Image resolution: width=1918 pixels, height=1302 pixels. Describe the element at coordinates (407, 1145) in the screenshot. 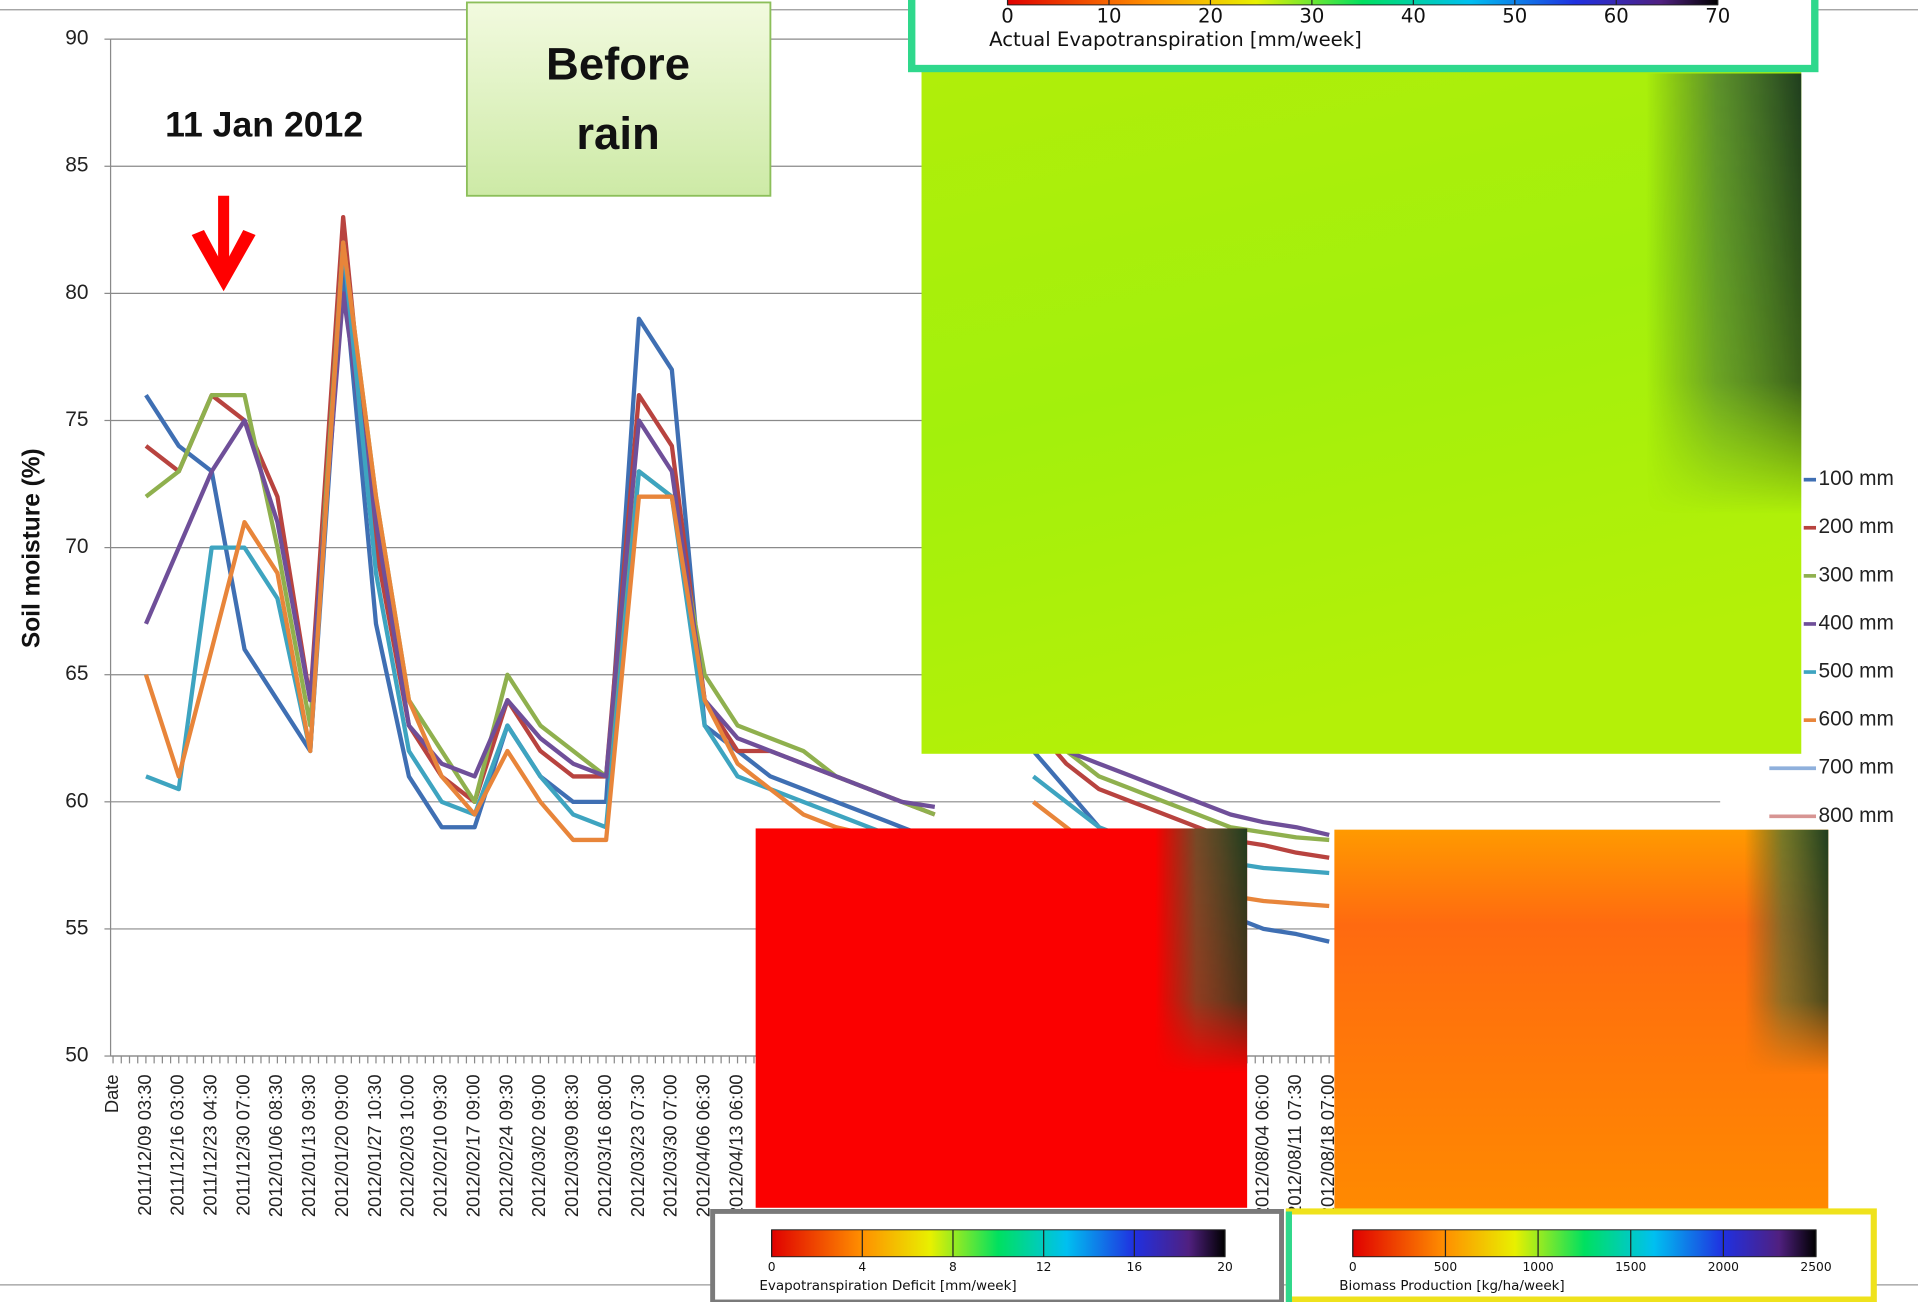

I see `x-tick-label: 2012/02/03 10:00` at that location.